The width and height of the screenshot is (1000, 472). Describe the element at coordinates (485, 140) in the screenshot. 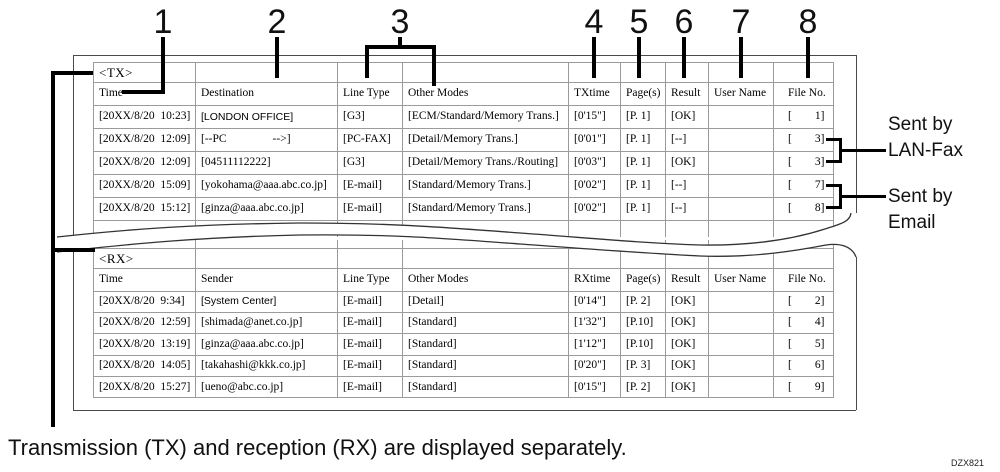

I see `cell-other-modes: [Detail/Memory Trans.]` at that location.